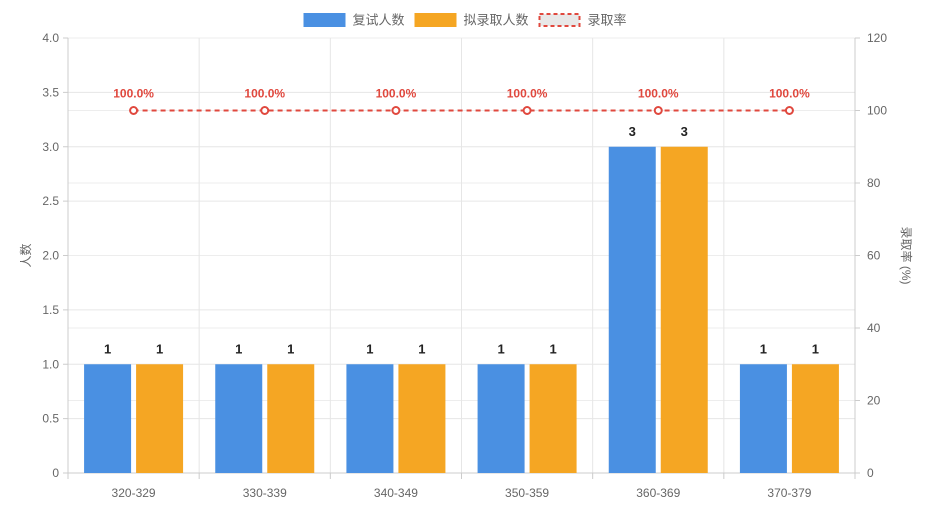 The image size is (930, 520). Describe the element at coordinates (461, 110) in the screenshot. I see `rate-line` at that location.